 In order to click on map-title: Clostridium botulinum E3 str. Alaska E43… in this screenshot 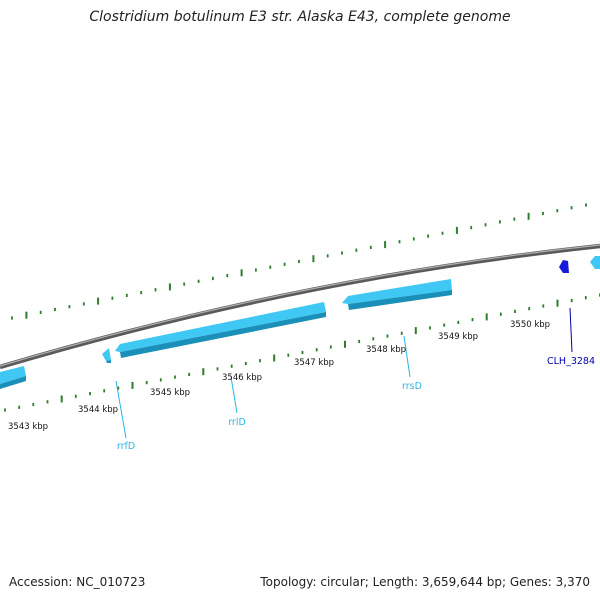, I will do `click(300, 17)`.